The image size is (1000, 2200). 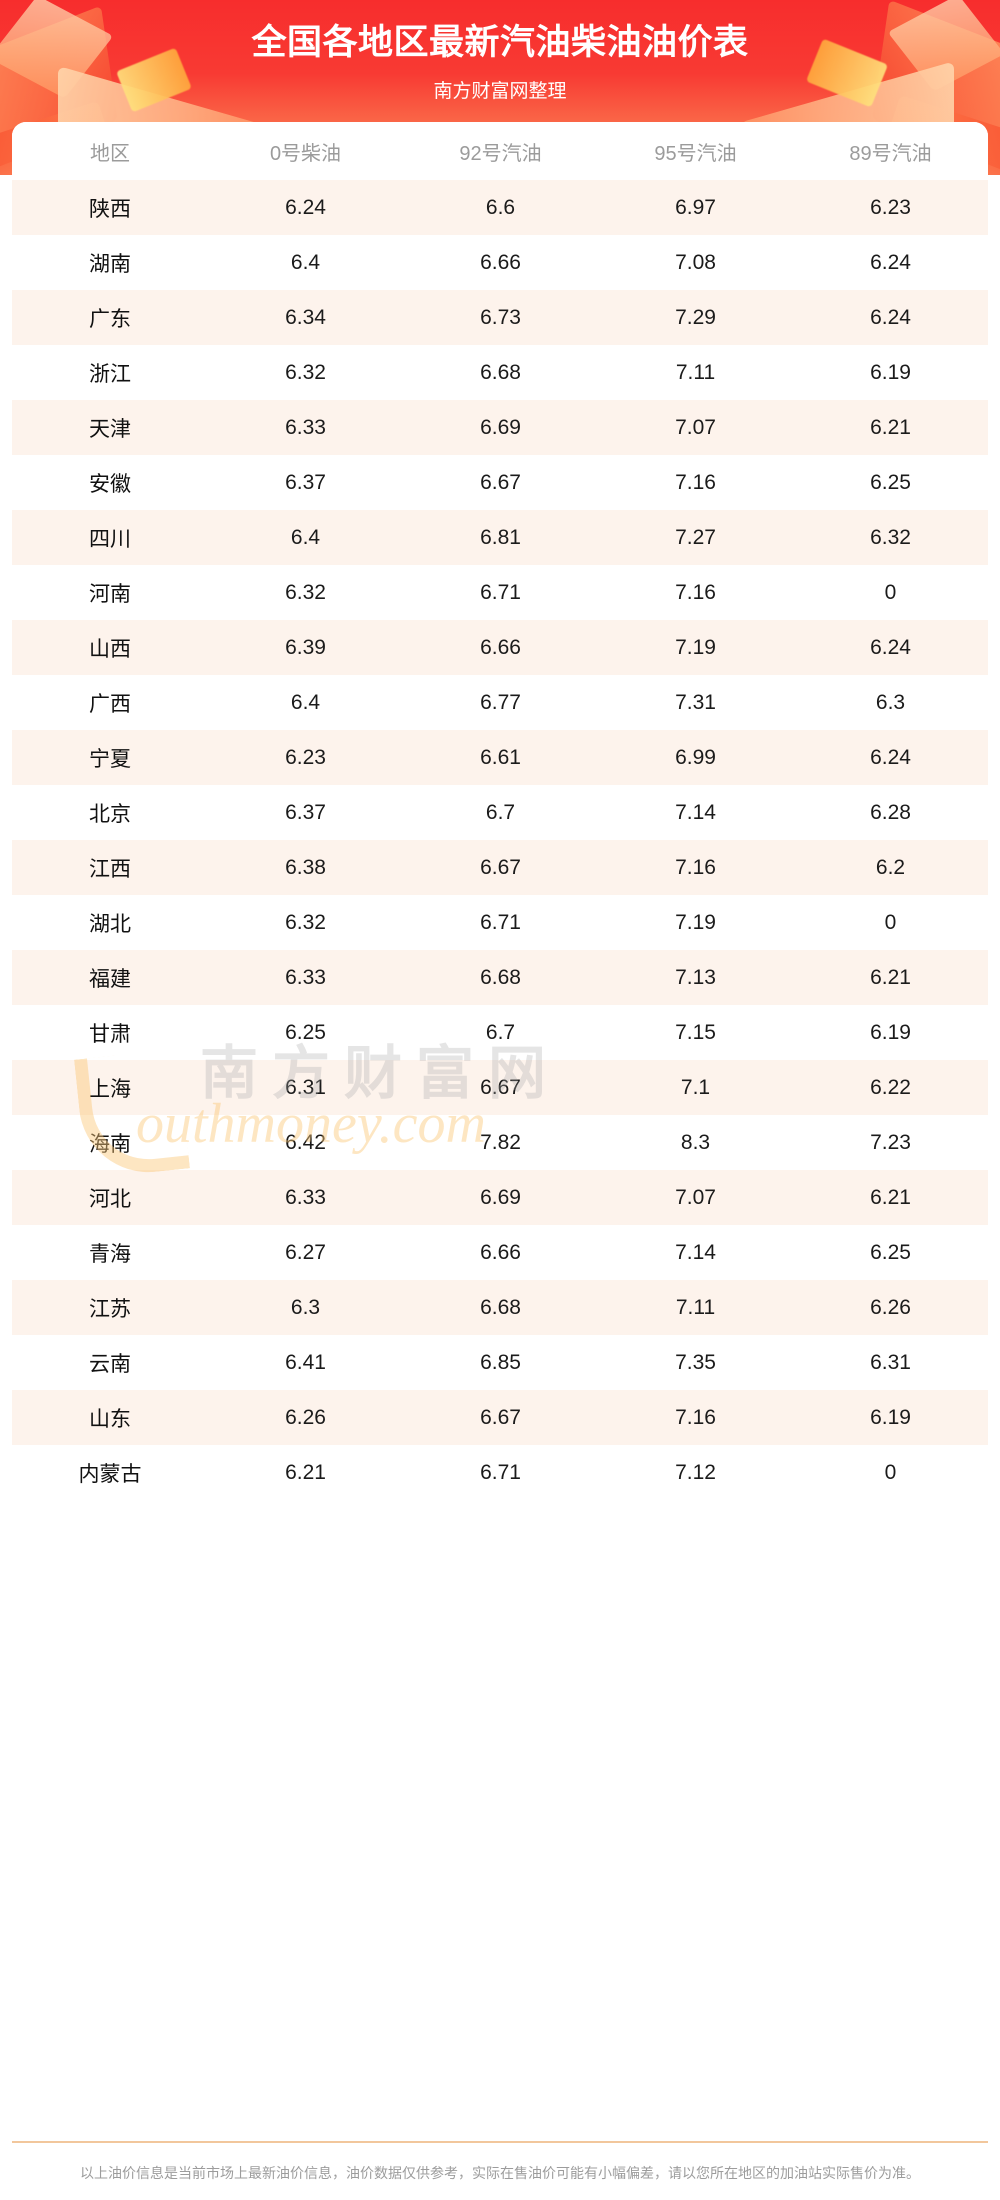 What do you see at coordinates (305, 647) in the screenshot?
I see `cell-diesel0-price: 6.39` at bounding box center [305, 647].